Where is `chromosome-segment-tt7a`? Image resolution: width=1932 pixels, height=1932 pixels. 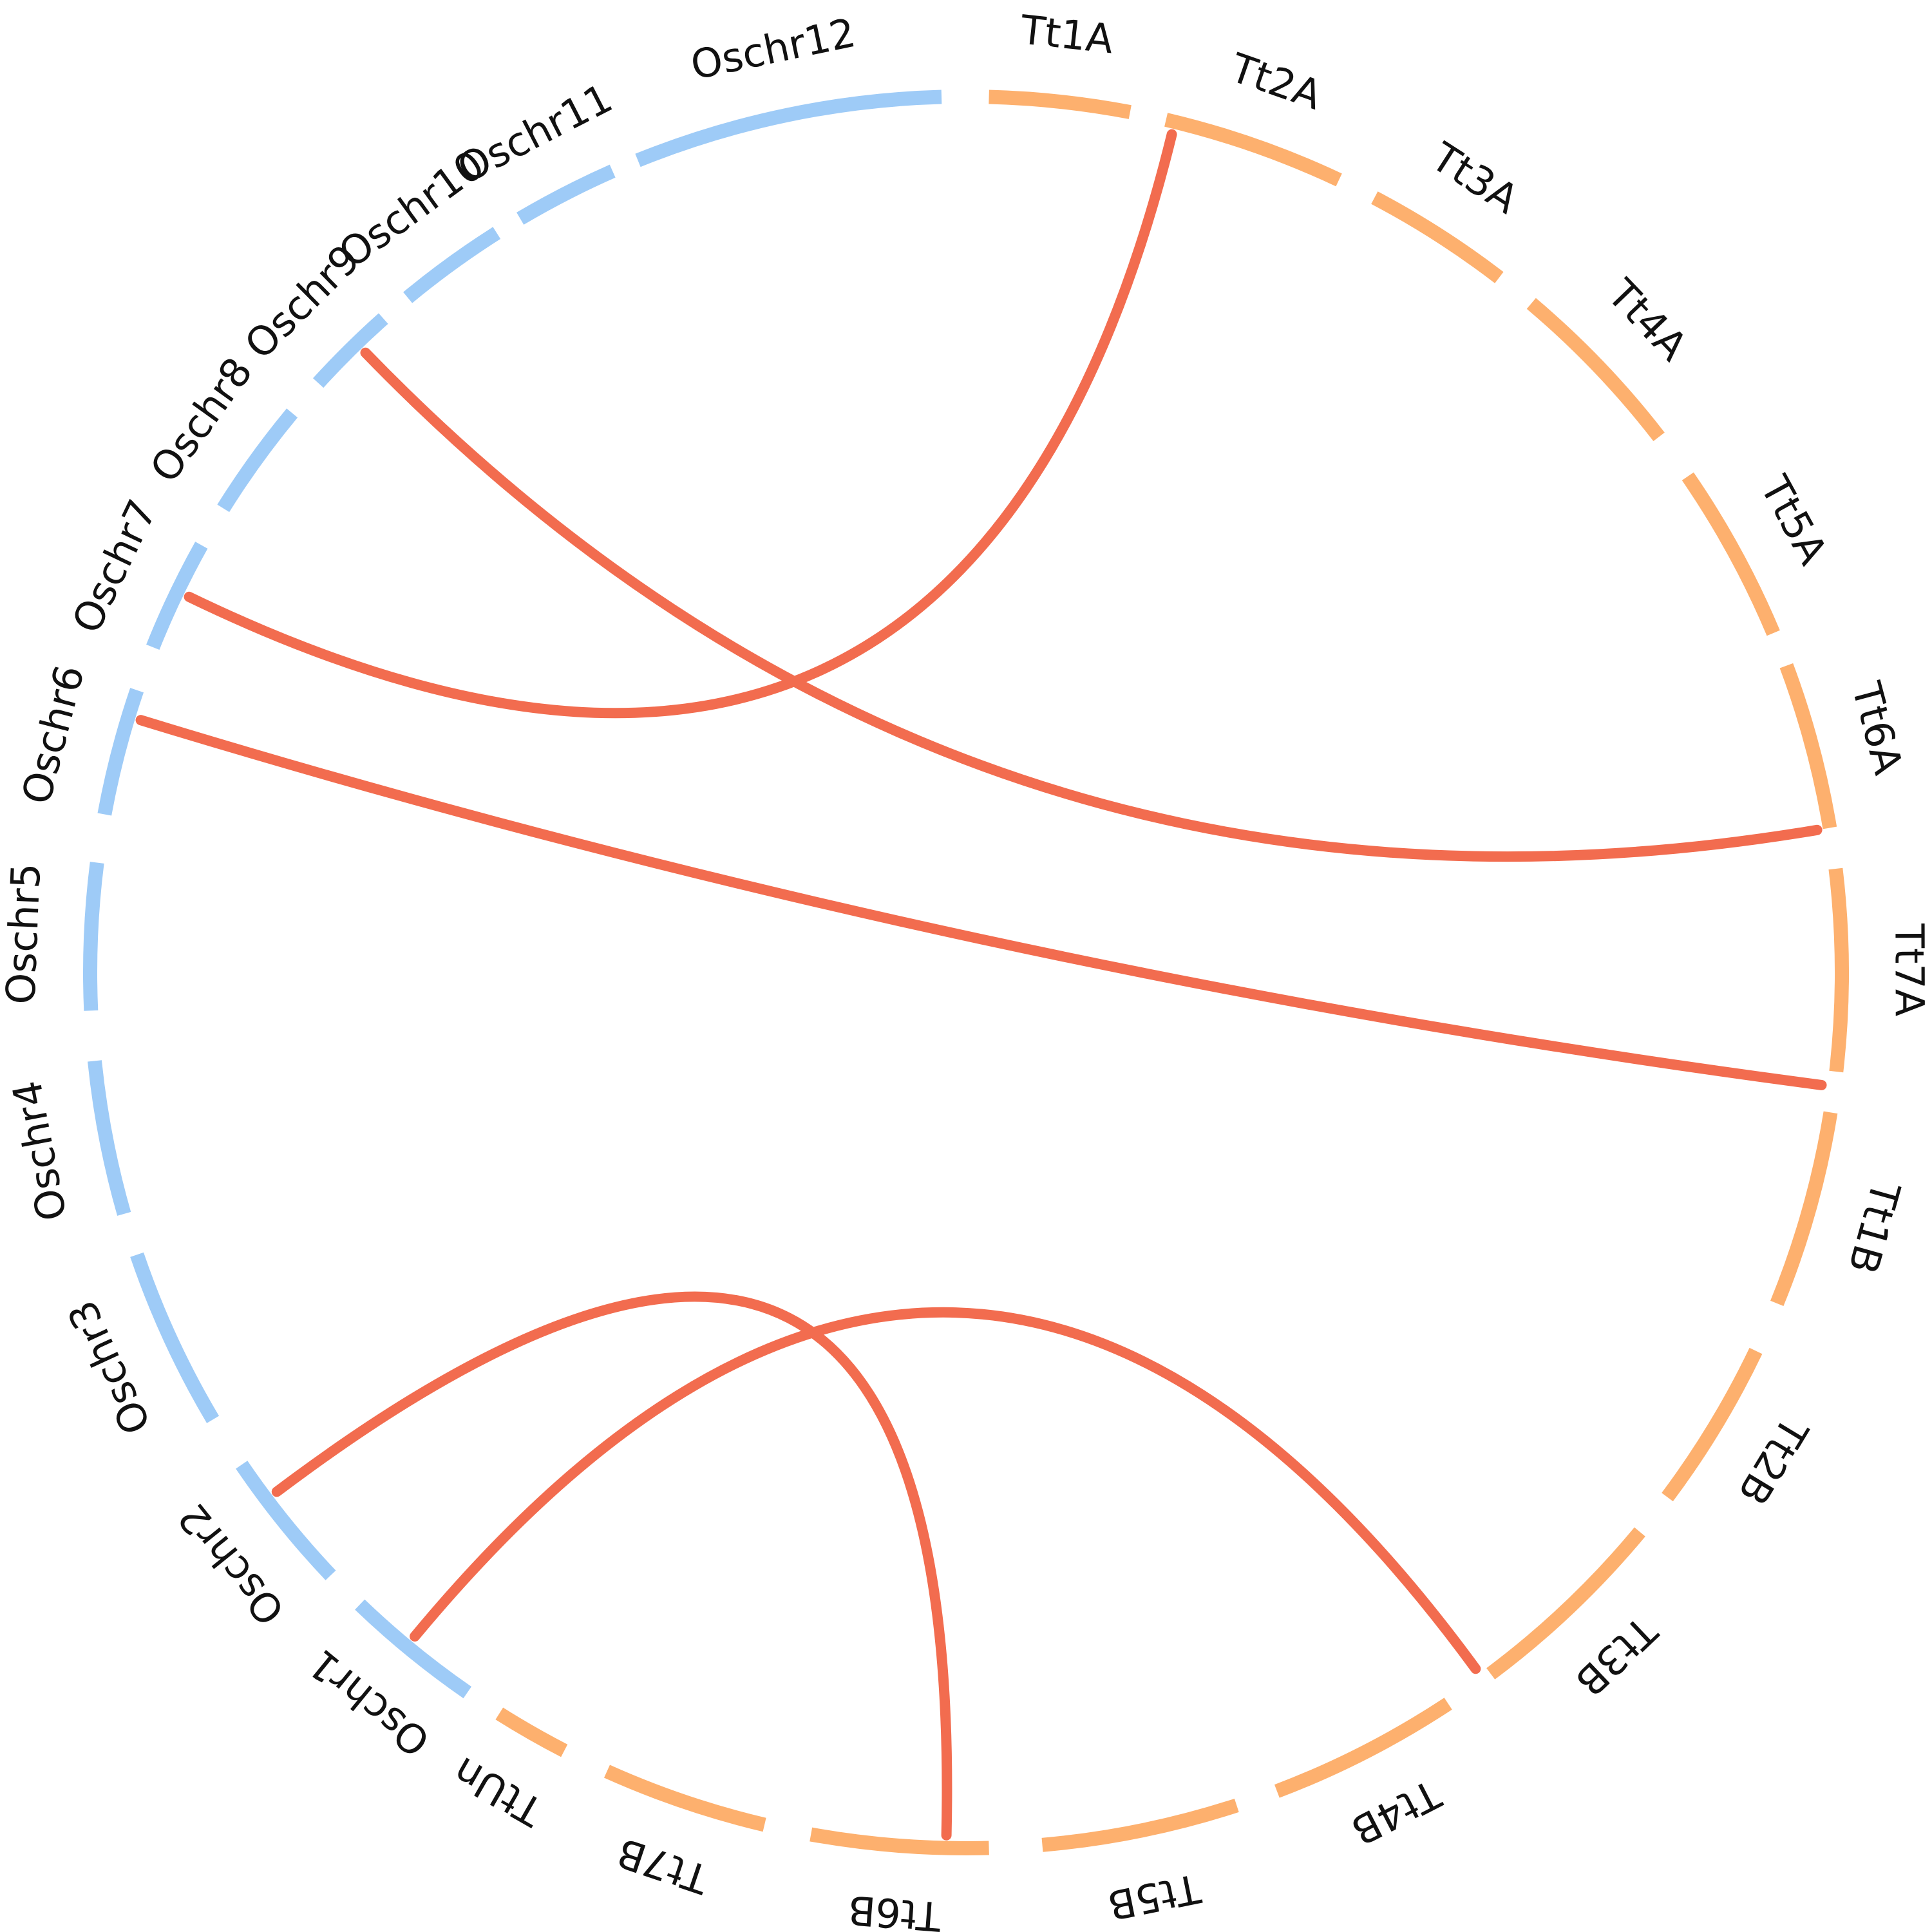 chromosome-segment-tt7a is located at coordinates (1838, 970).